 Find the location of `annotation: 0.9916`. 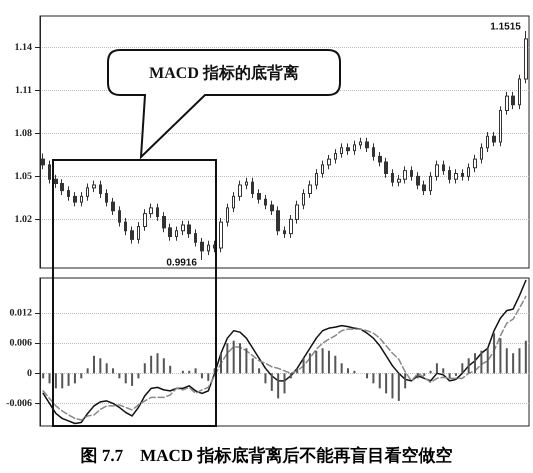

annotation: 0.9916 is located at coordinates (182, 262).